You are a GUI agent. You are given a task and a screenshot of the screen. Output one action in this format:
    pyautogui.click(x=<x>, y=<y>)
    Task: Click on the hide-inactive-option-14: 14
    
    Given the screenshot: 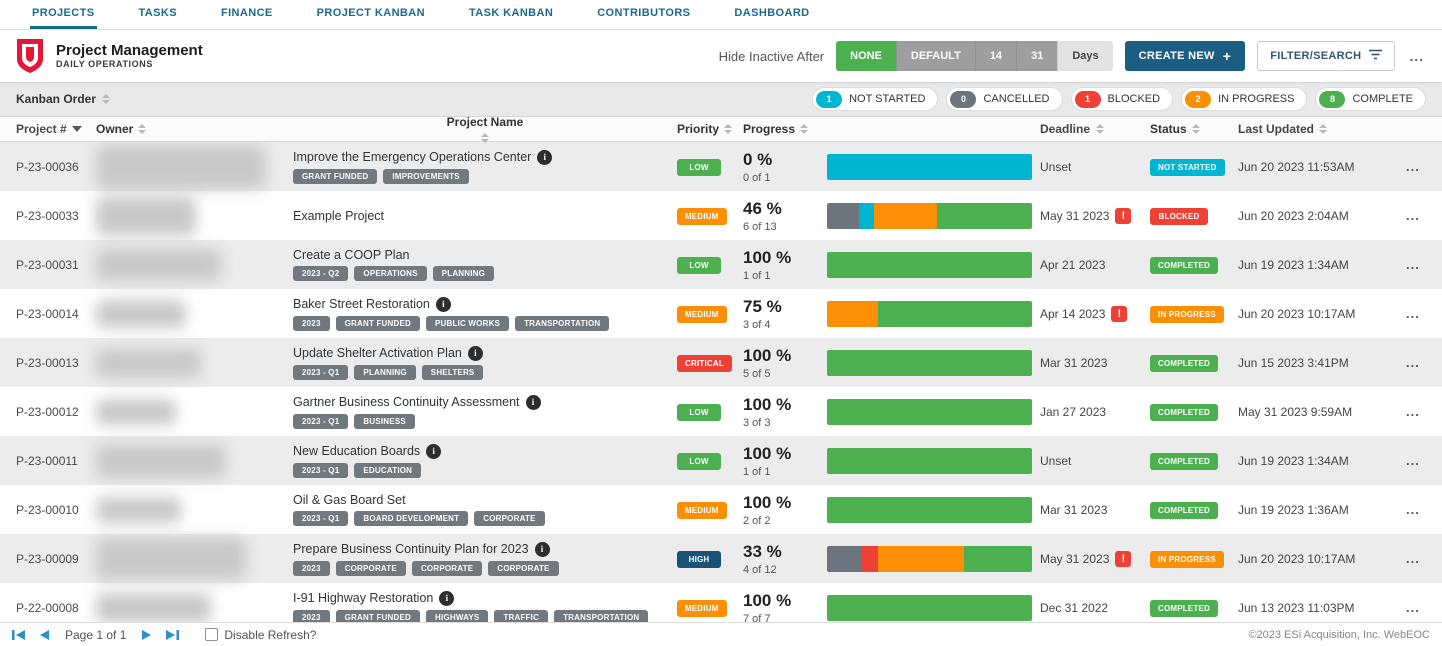 What is the action you would take?
    pyautogui.click(x=995, y=56)
    